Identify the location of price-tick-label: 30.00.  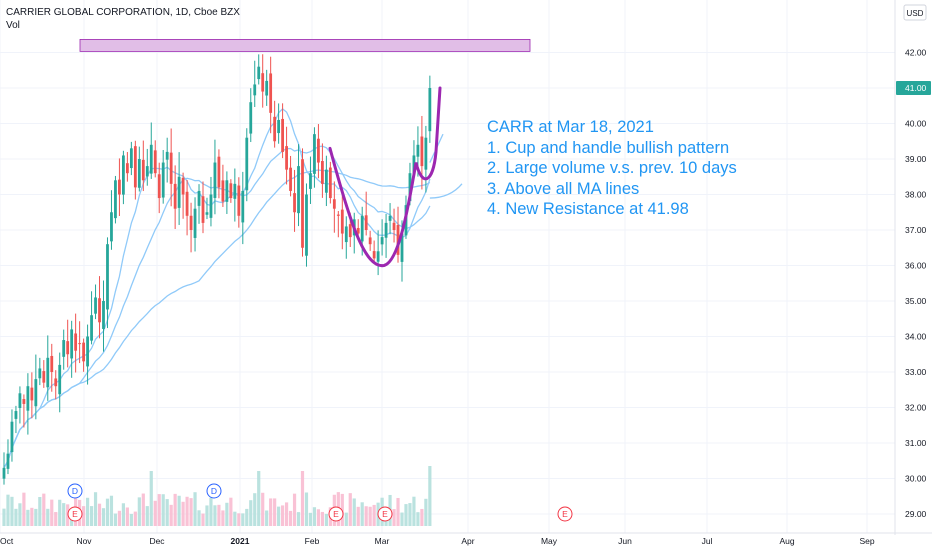
(916, 479).